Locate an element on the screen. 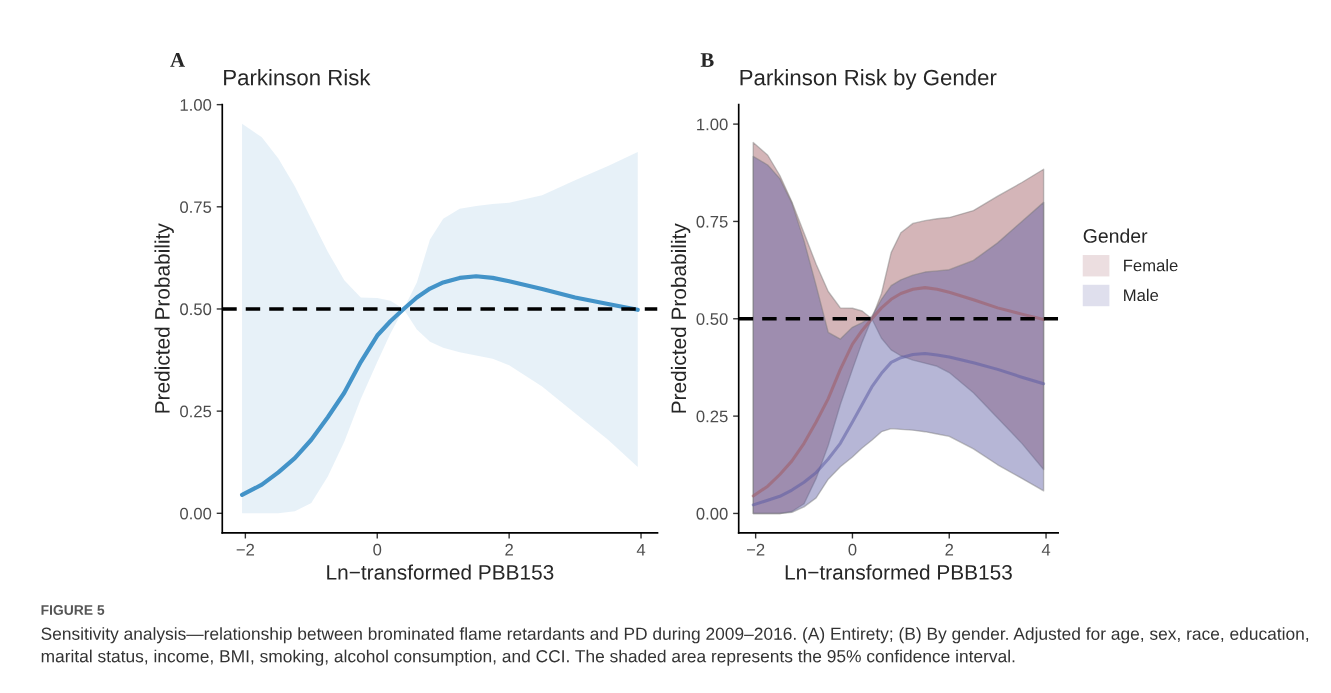 Image resolution: width=1331 pixels, height=693 pixels. caption: FIGURE 5 is located at coordinates (73, 610).